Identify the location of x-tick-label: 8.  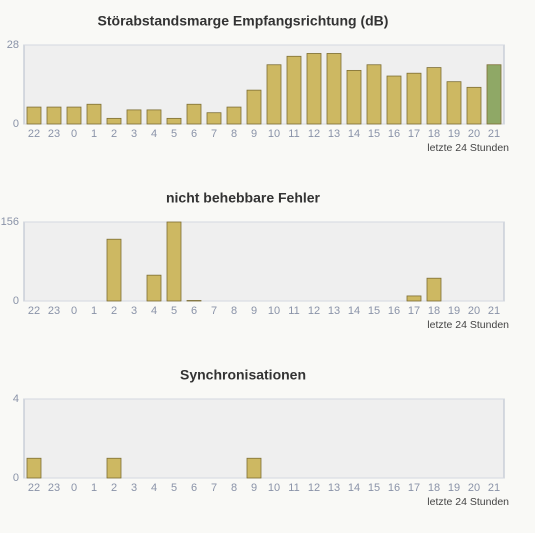
(234, 311).